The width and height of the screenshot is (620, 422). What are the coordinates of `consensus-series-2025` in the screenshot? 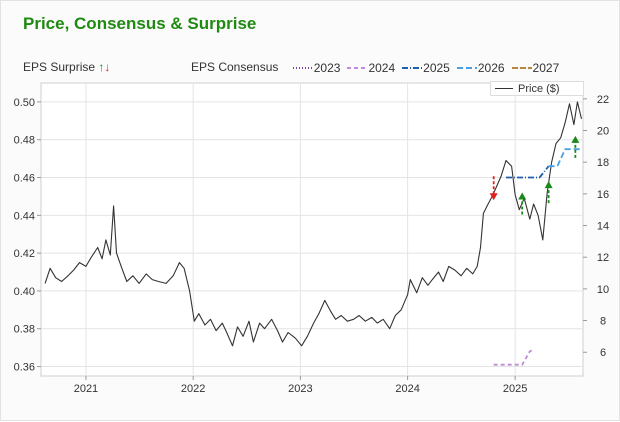 It's located at (528, 172).